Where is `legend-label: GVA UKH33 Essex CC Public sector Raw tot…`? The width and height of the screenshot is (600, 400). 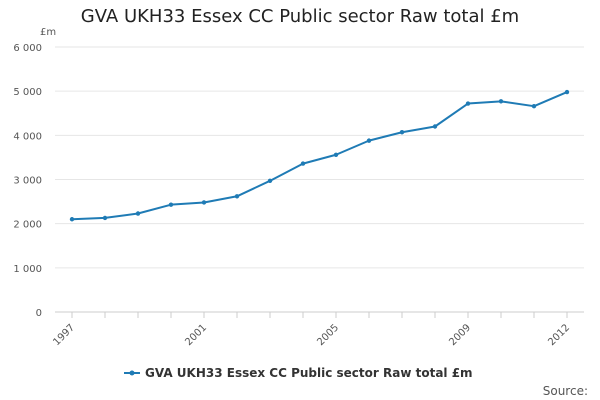 legend-label: GVA UKH33 Essex CC Public sector Raw tot… is located at coordinates (309, 373).